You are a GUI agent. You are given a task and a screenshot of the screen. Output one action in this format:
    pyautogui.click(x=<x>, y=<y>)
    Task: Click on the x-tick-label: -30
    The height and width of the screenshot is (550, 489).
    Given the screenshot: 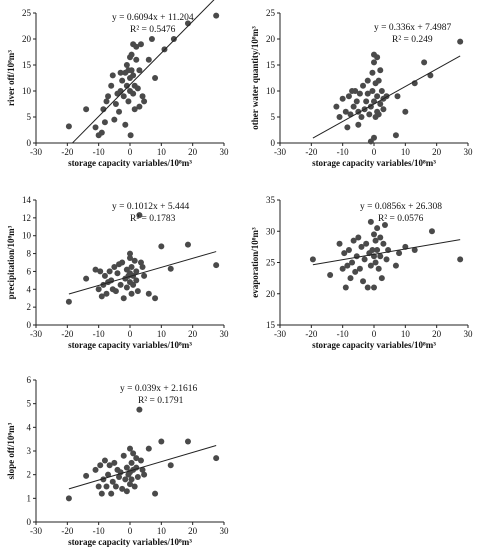 What is the action you would take?
    pyautogui.click(x=280, y=152)
    